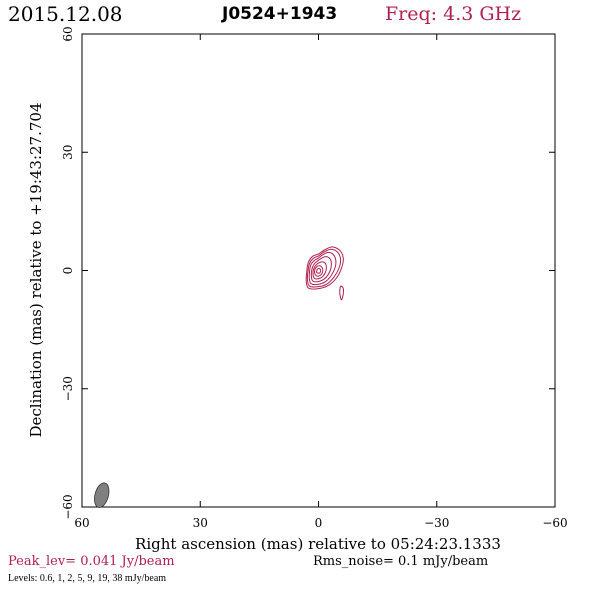 The height and width of the screenshot is (590, 590). Describe the element at coordinates (68, 506) in the screenshot. I see `y-tick-label: −60` at that location.